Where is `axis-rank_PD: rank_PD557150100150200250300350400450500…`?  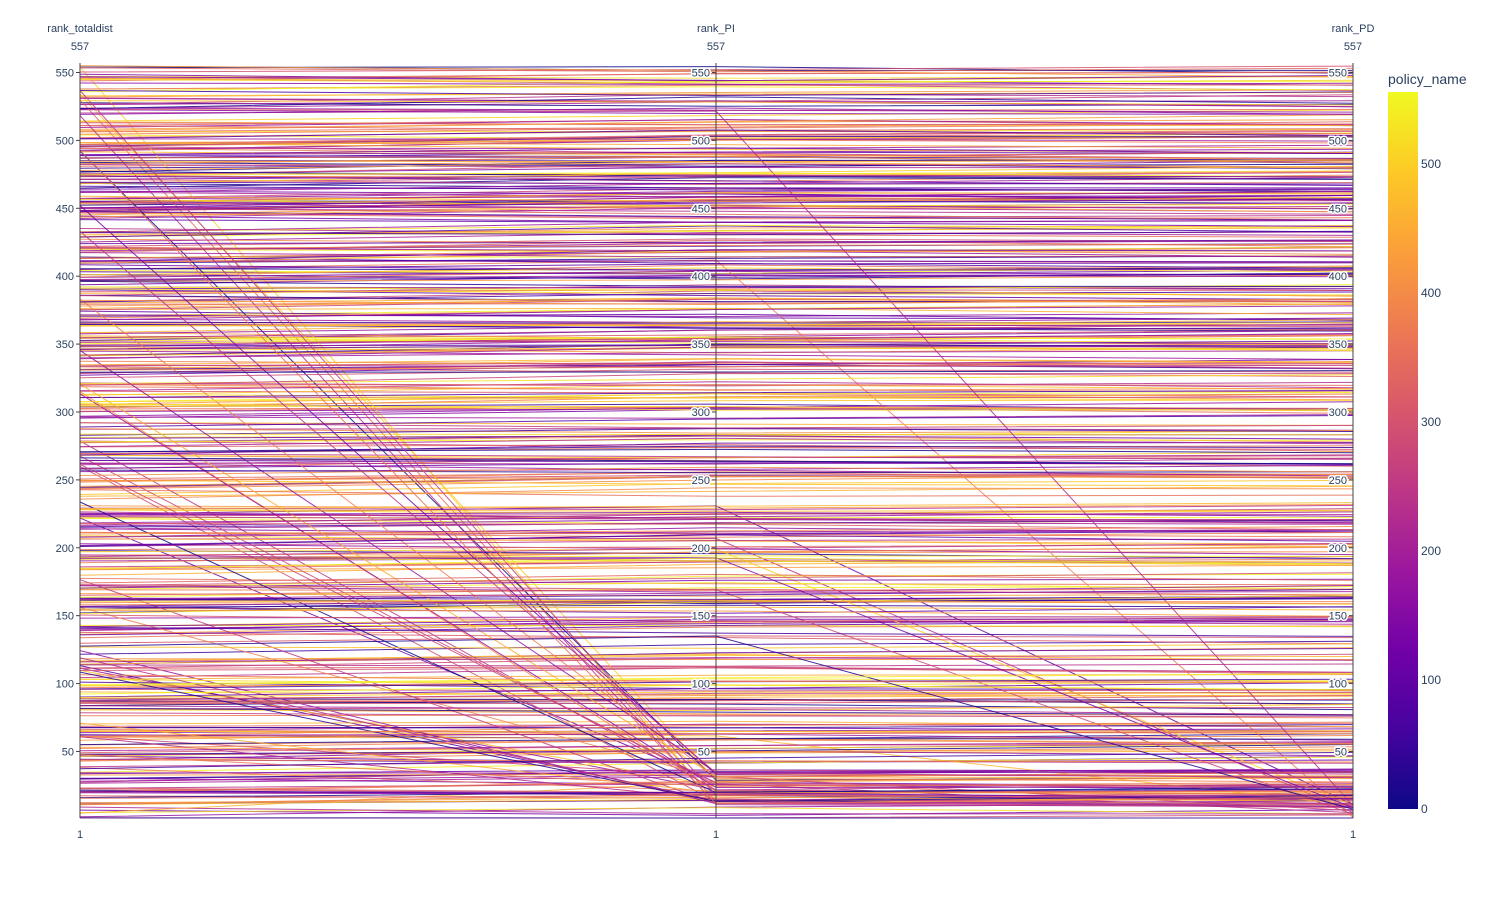
axis-rank_PD: rank_PD557150100150200250300350400450500… is located at coordinates (1351, 432).